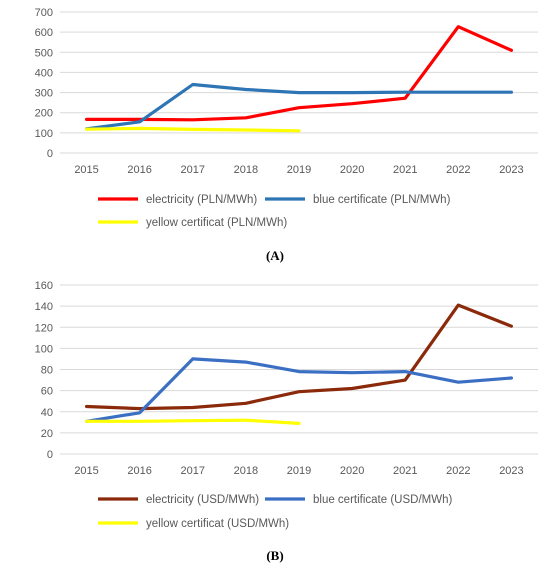  Describe the element at coordinates (44, 94) in the screenshot. I see `y-tick-label: 300` at that location.